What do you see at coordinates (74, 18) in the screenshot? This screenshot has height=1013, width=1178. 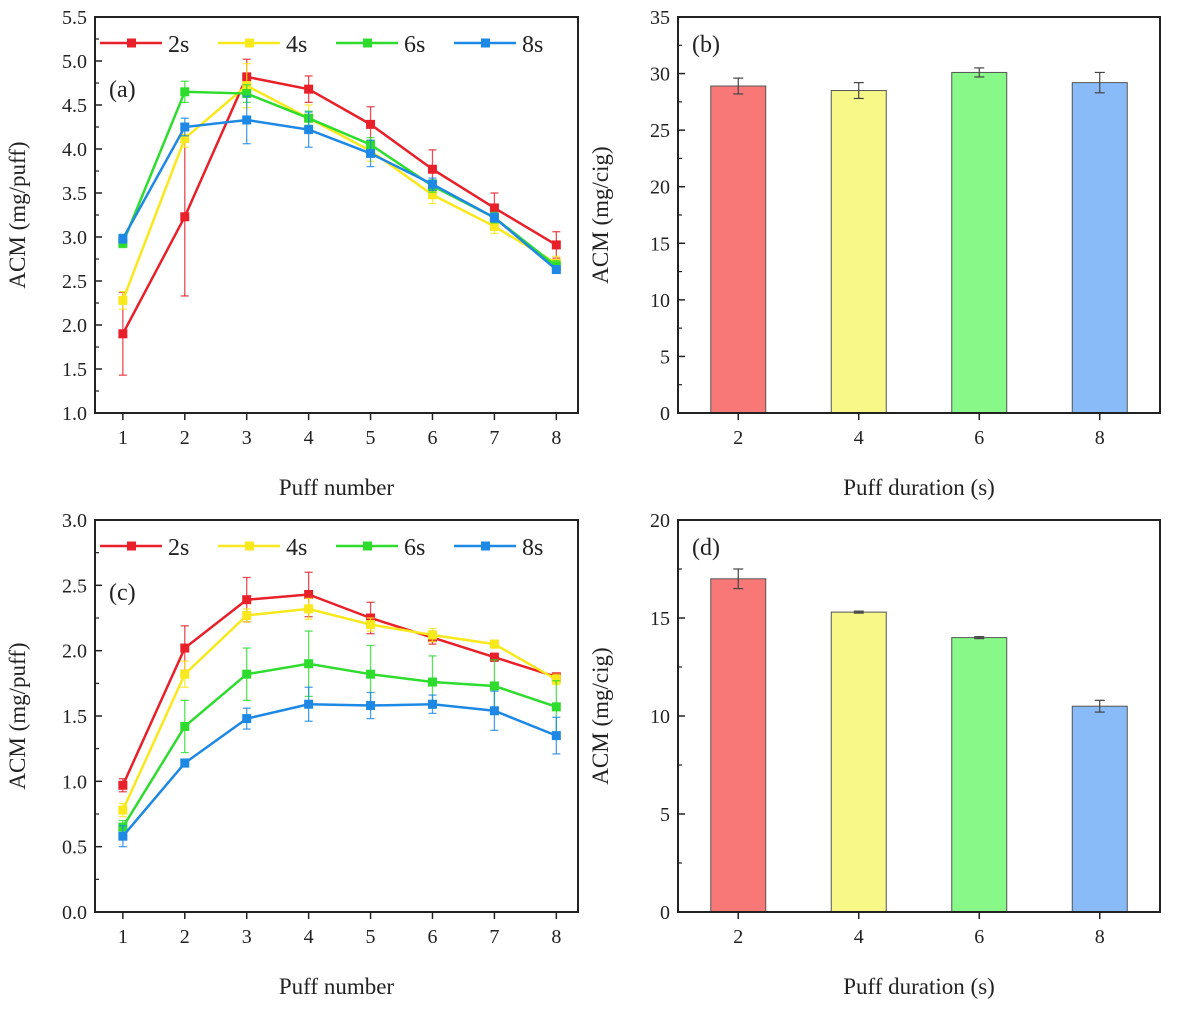 I see `y-tick-label: 5.5` at bounding box center [74, 18].